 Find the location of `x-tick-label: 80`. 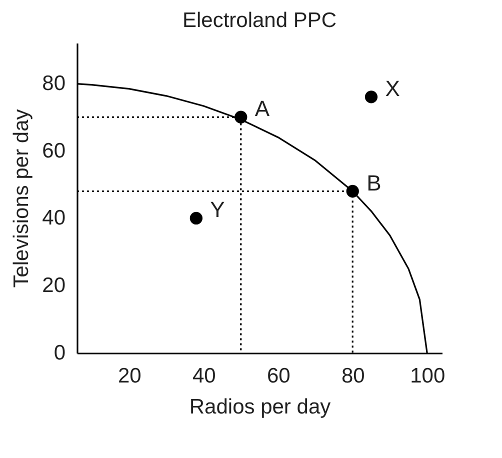

x-tick-label: 80 is located at coordinates (353, 376).